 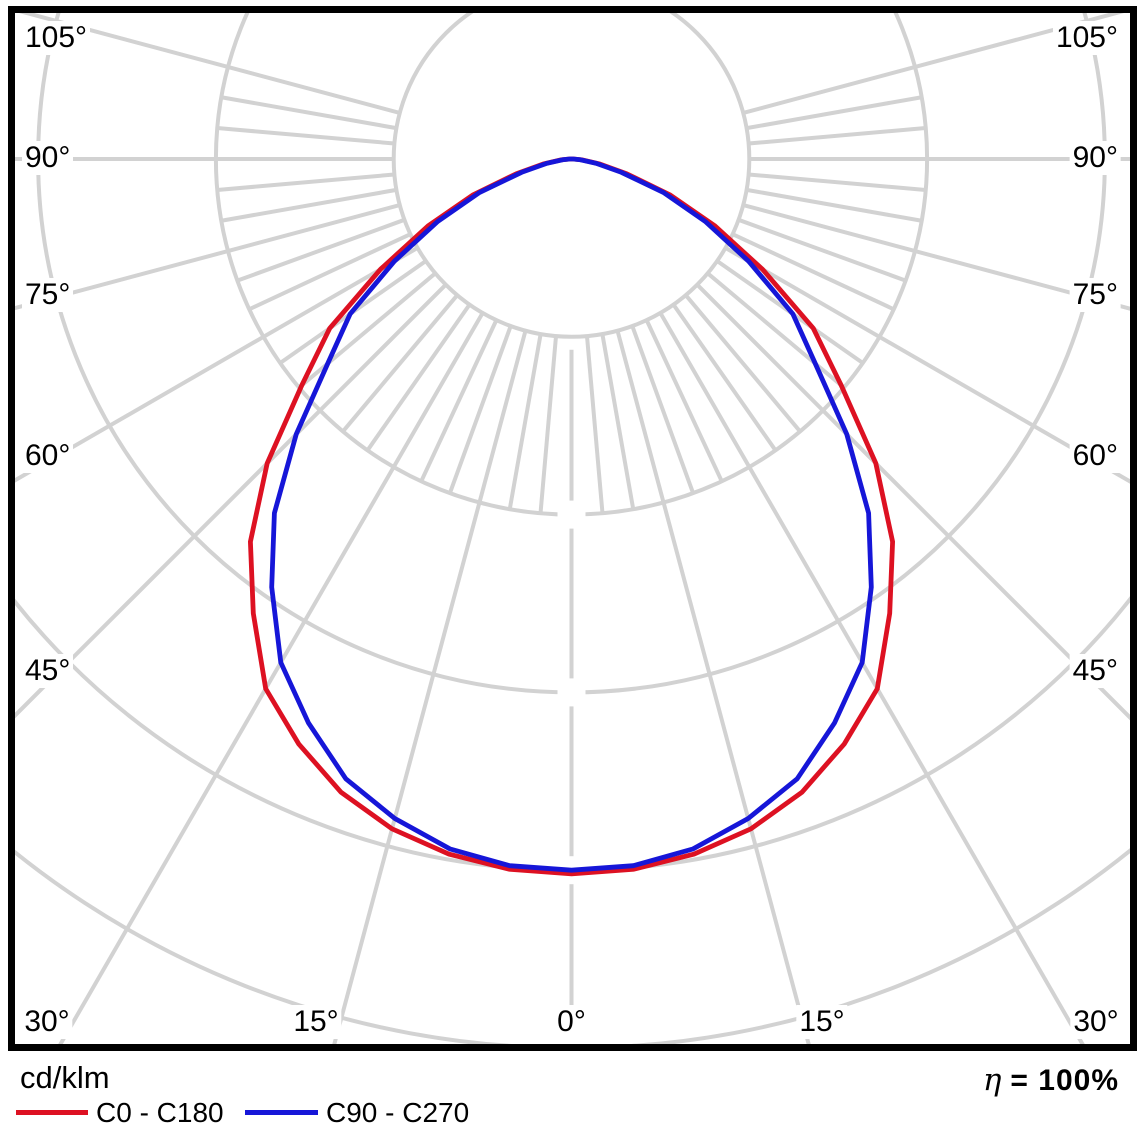 I want to click on grid-ray-major--15, so click(x=430, y=687).